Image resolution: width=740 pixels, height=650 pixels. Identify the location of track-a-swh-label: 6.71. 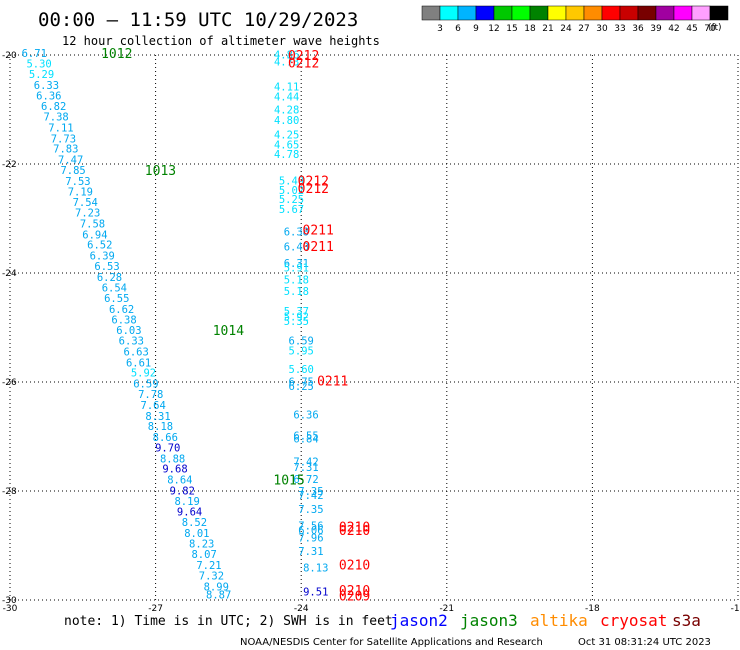
(34, 54).